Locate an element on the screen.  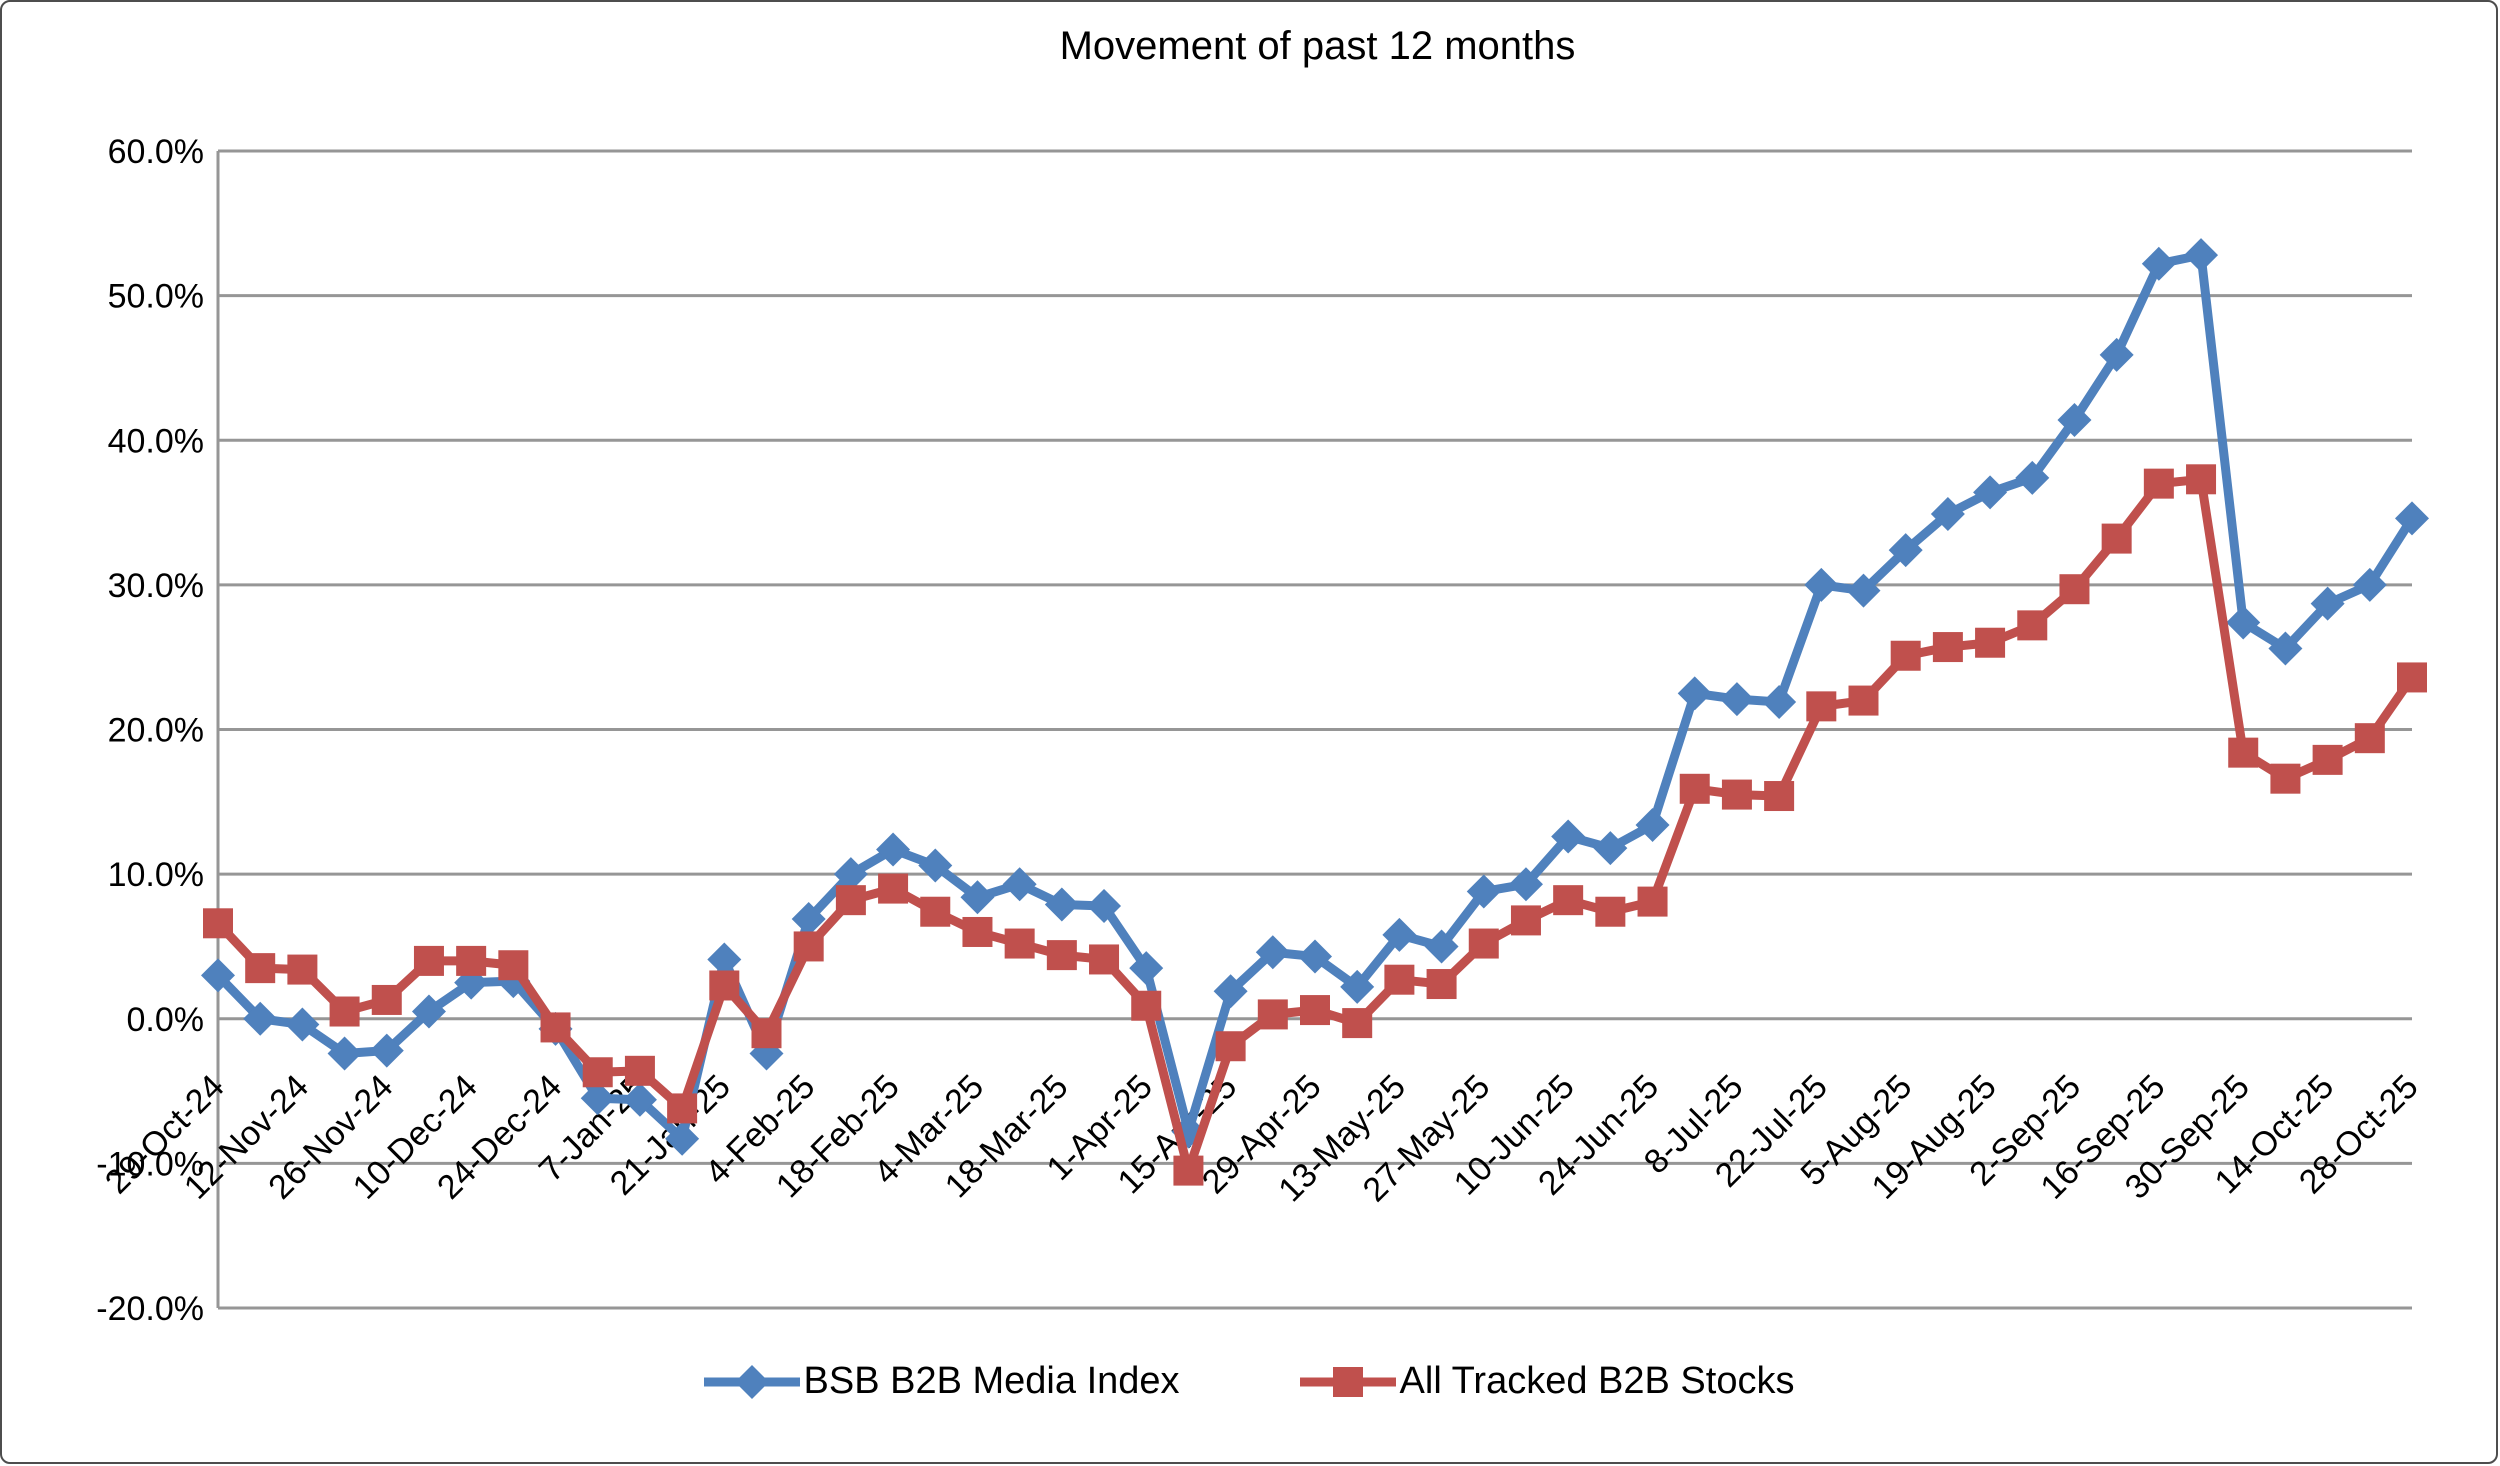
y-axis-tick-label: 10.0% is located at coordinates (156, 875).